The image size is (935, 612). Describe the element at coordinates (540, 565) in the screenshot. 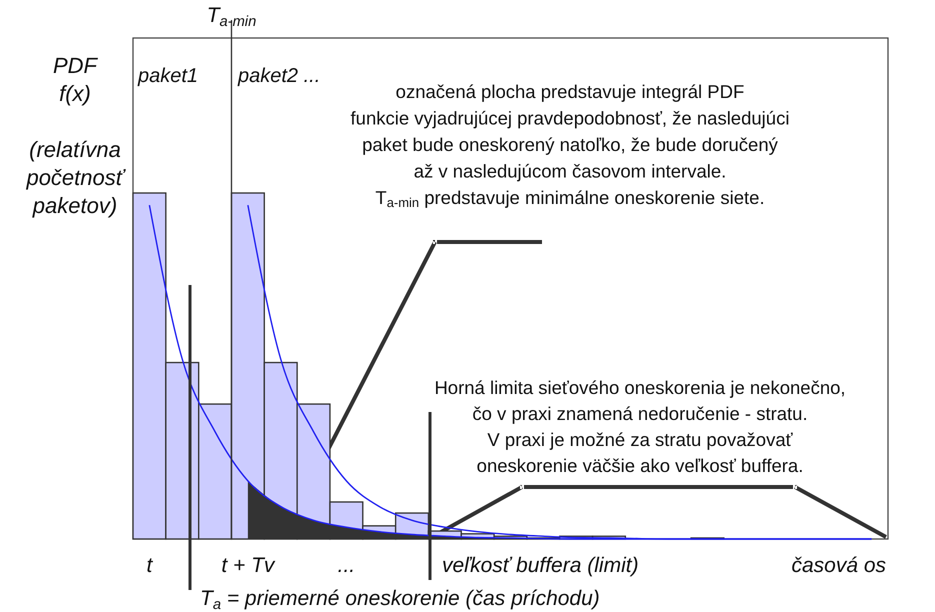

I see `text: veľkosť buffera (limit)` at that location.